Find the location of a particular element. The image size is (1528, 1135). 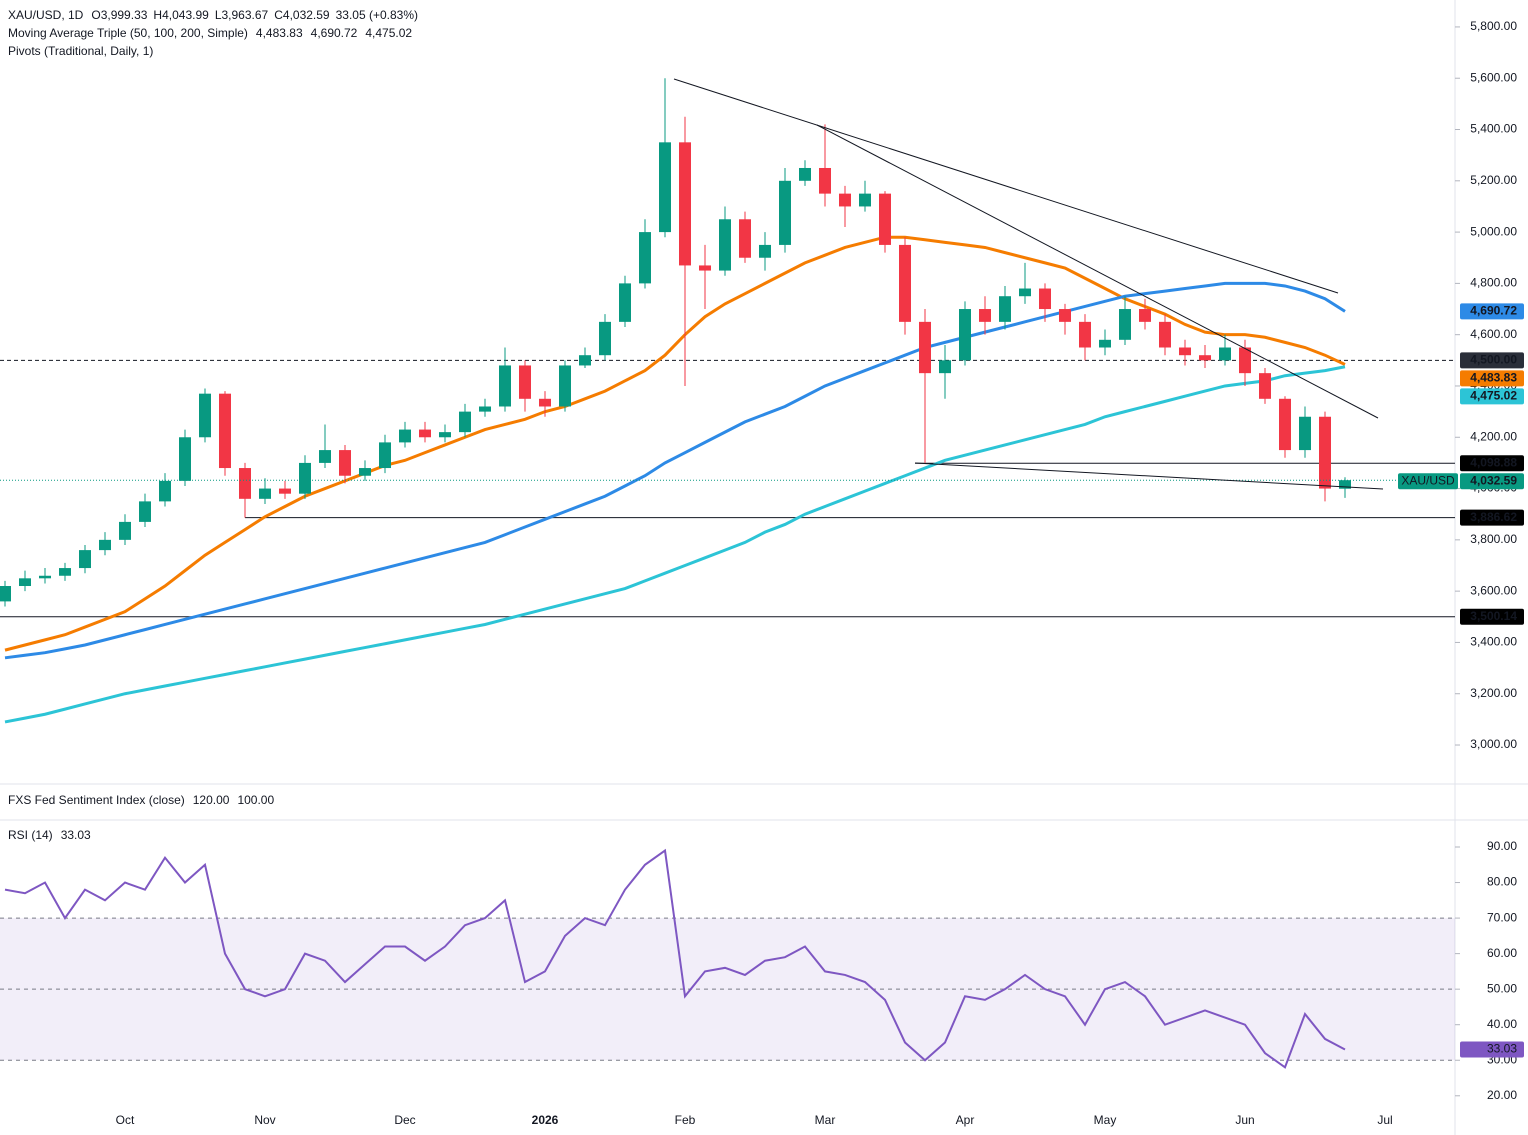

price-label: 4,475.02 is located at coordinates (1493, 395).